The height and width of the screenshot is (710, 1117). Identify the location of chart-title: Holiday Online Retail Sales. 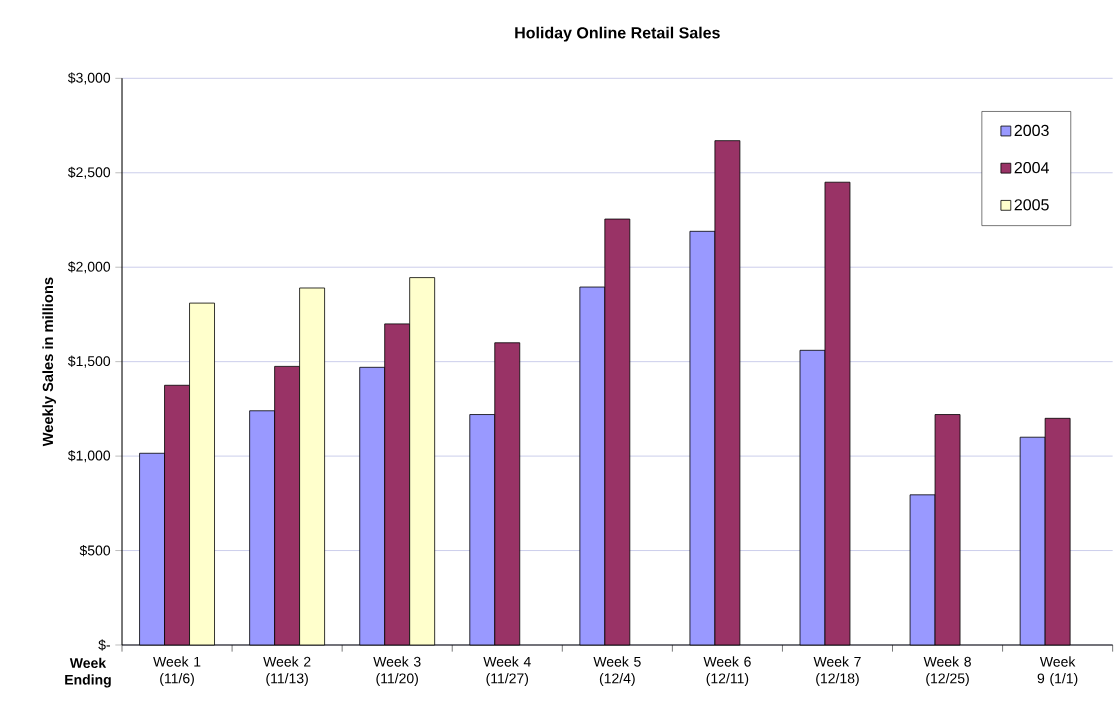
(617, 34).